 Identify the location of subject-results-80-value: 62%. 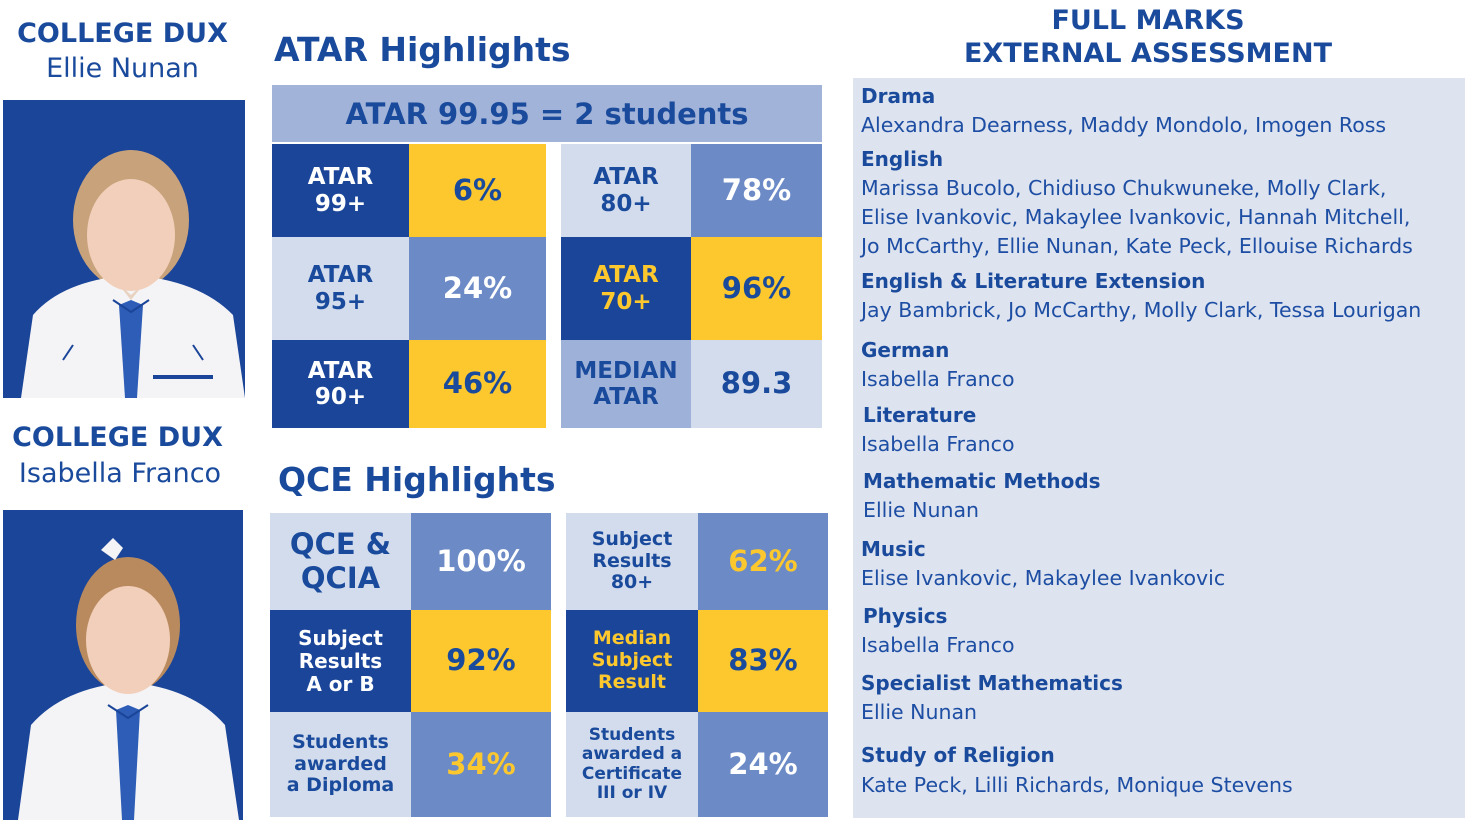
(763, 561).